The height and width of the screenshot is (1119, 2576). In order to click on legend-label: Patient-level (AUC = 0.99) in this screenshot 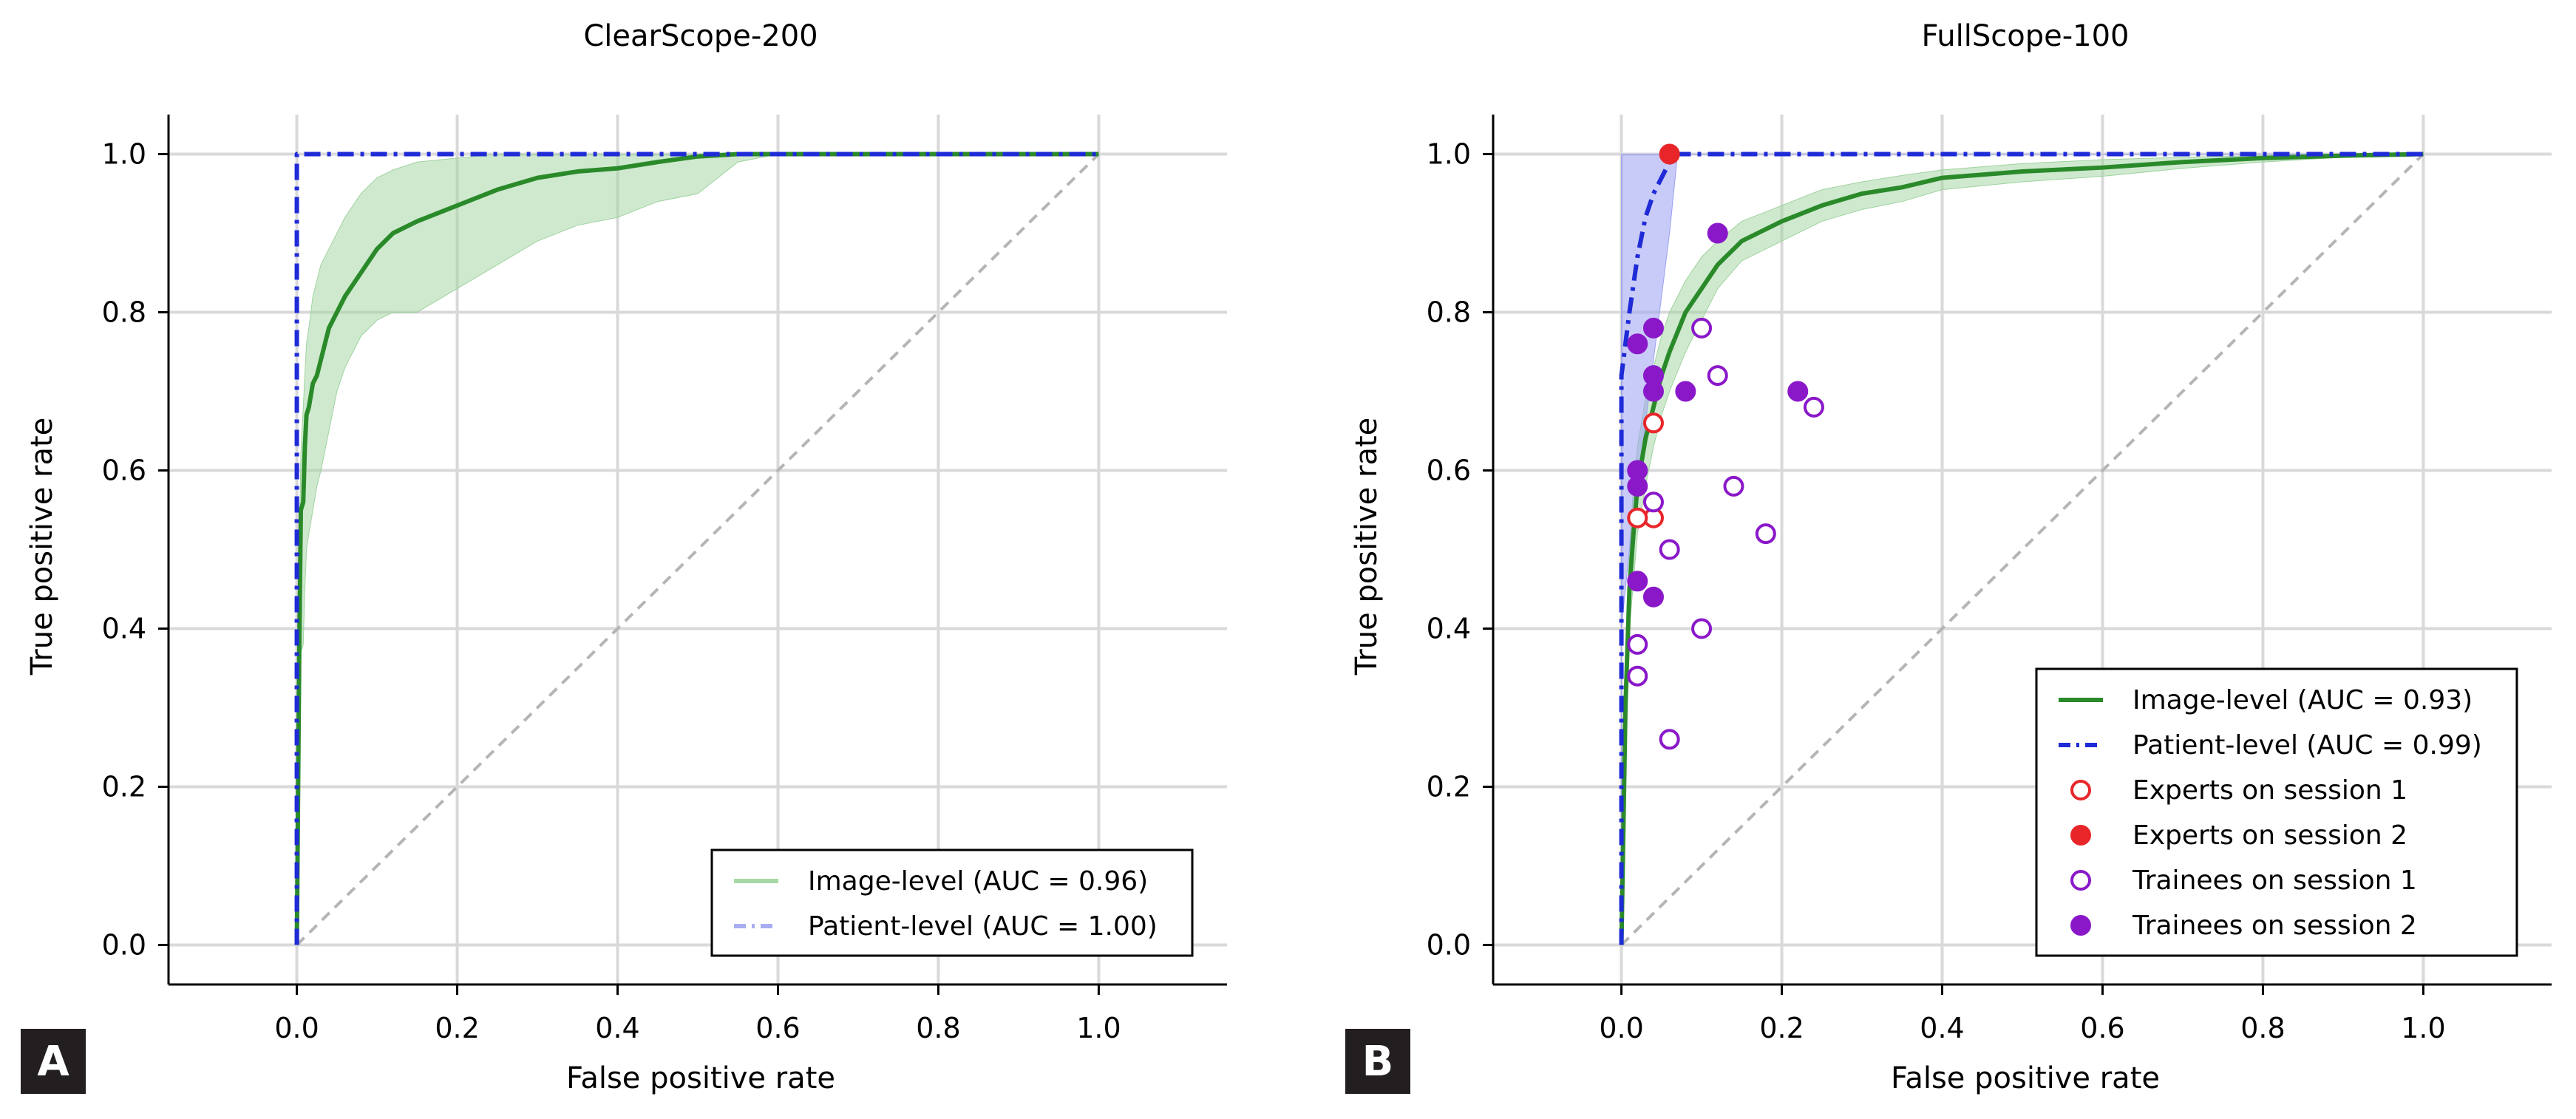, I will do `click(2307, 746)`.